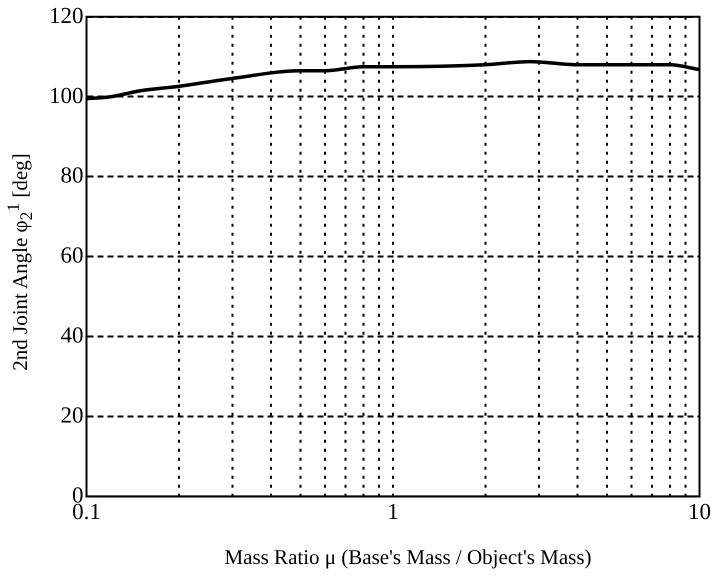 The image size is (714, 584). I want to click on y-tick-label: 40, so click(72, 335).